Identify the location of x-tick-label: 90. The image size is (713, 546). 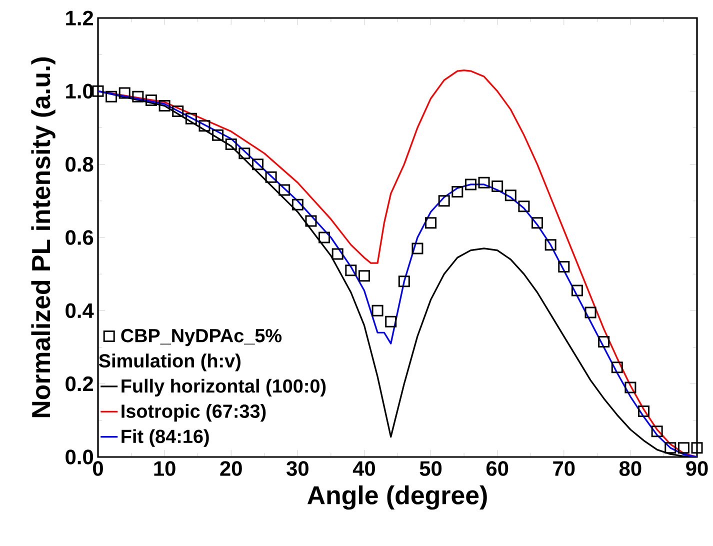
(697, 468).